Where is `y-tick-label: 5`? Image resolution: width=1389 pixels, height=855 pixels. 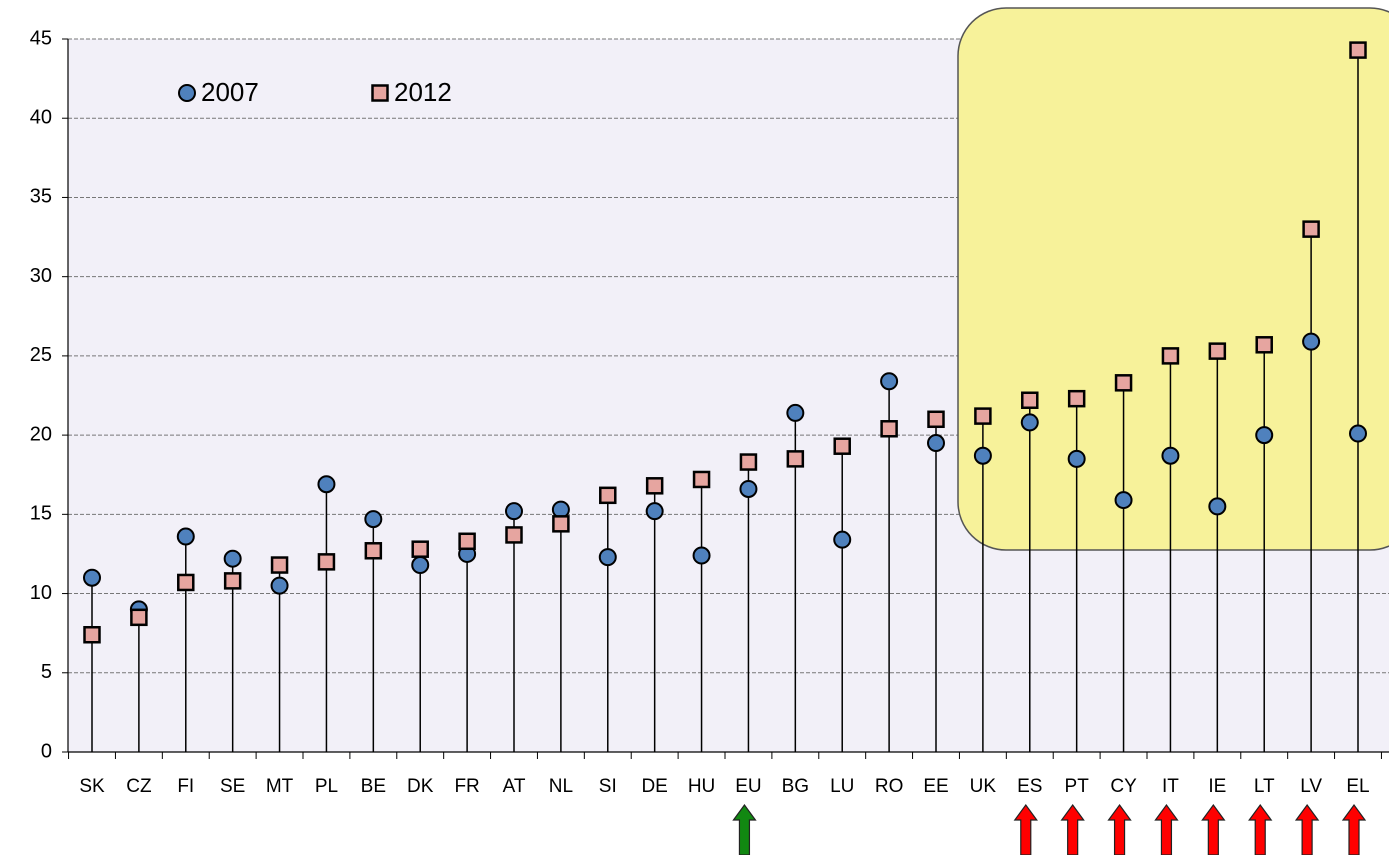 y-tick-label: 5 is located at coordinates (46, 672).